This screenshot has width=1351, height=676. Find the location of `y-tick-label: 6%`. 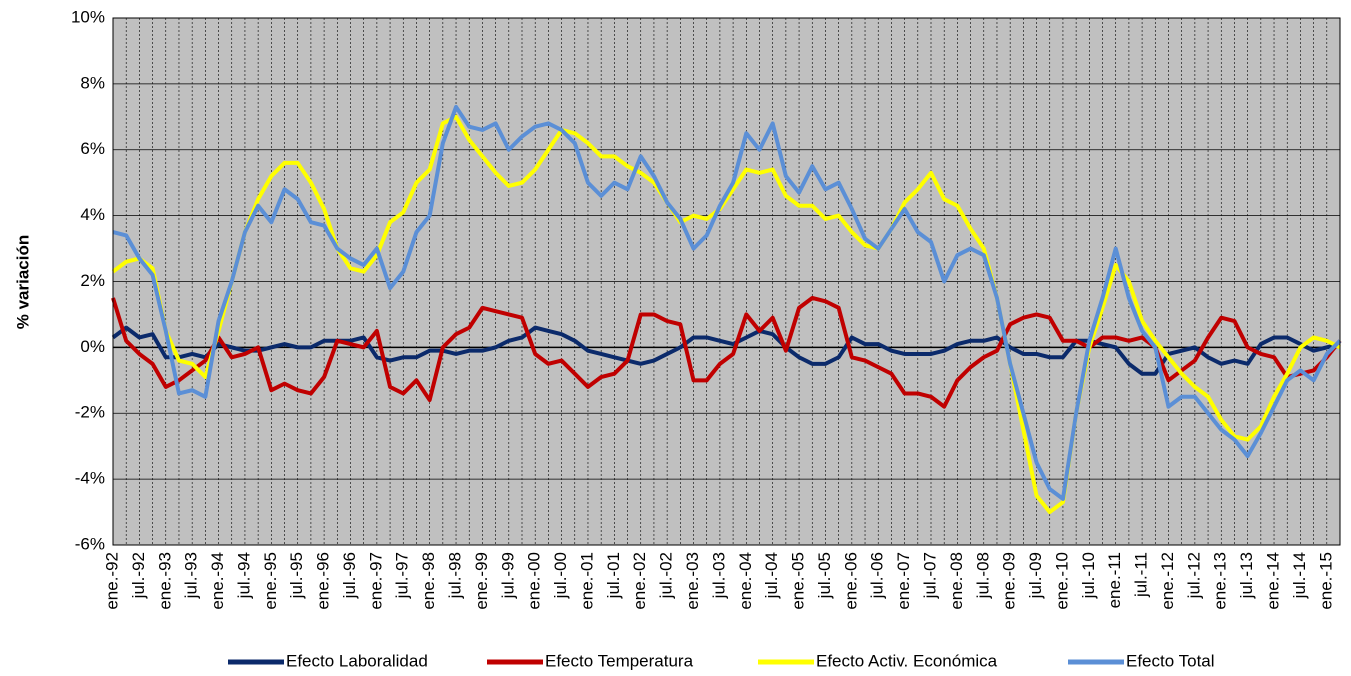

y-tick-label: 6% is located at coordinates (92, 148).